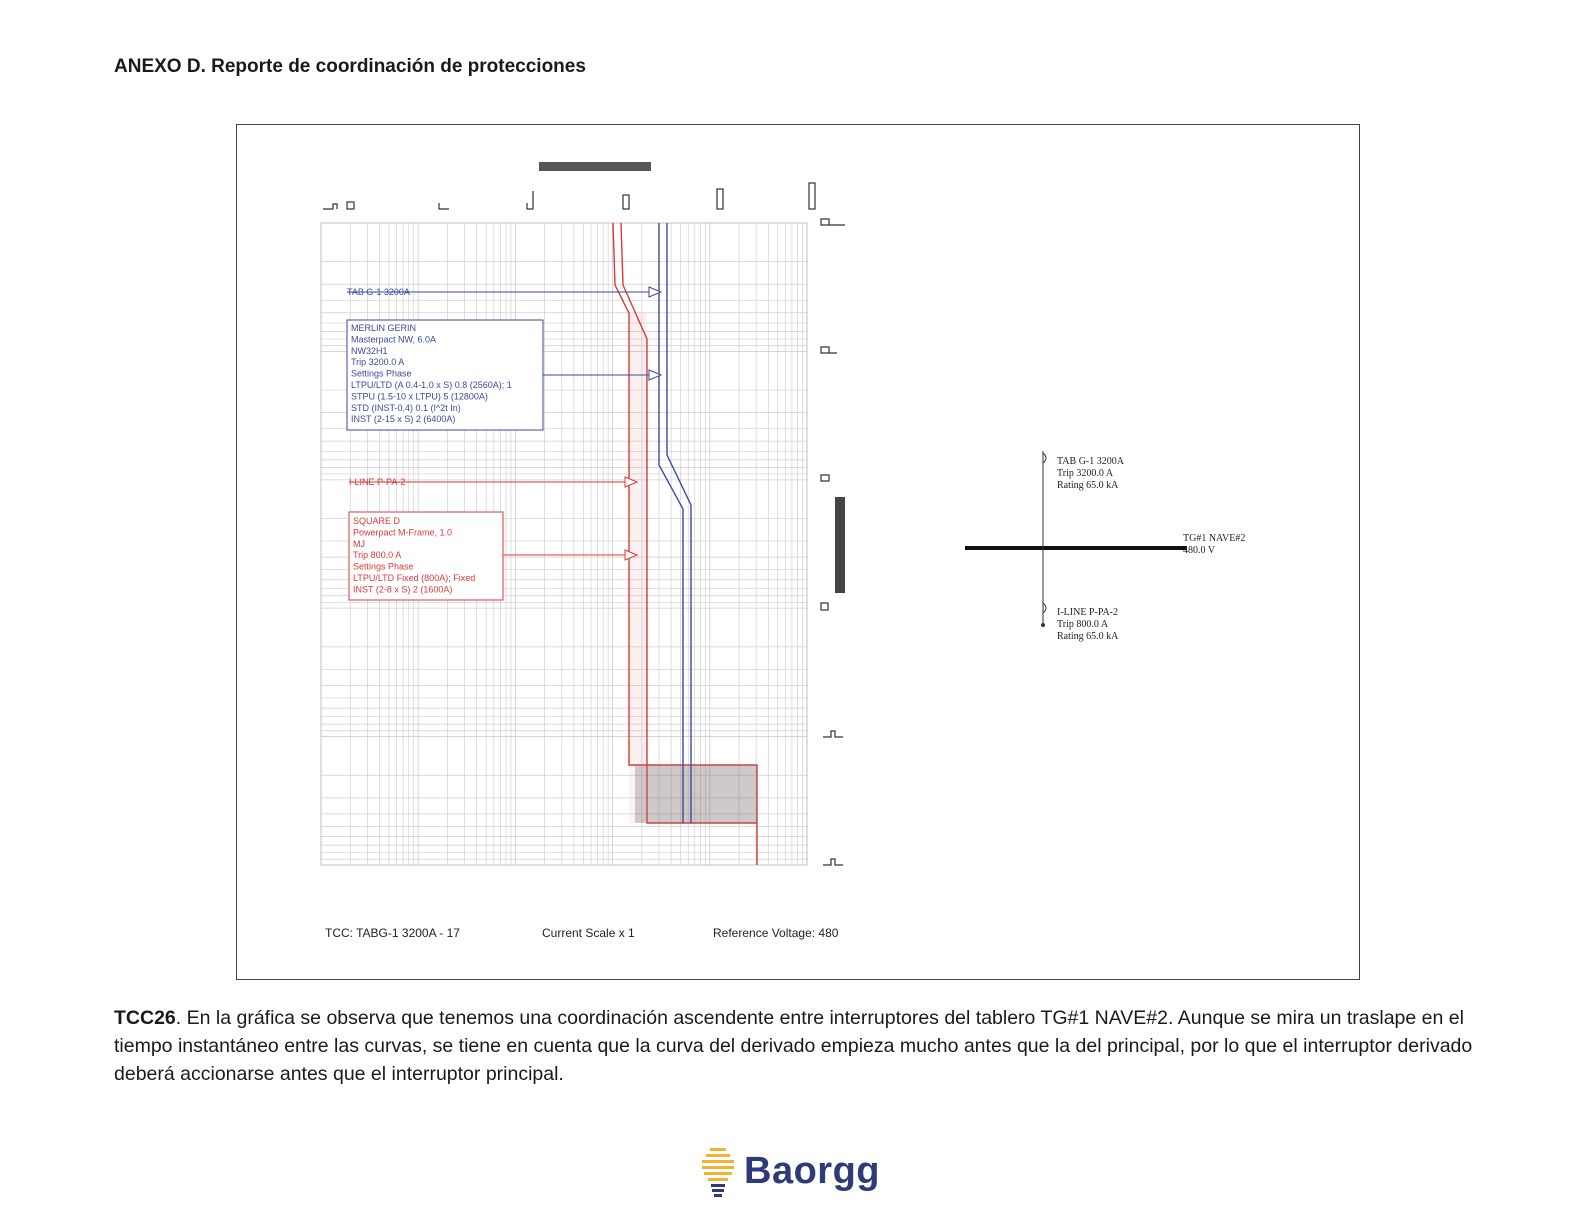 The height and width of the screenshot is (1224, 1584). I want to click on branch-breaker-symbol, so click(1044, 608).